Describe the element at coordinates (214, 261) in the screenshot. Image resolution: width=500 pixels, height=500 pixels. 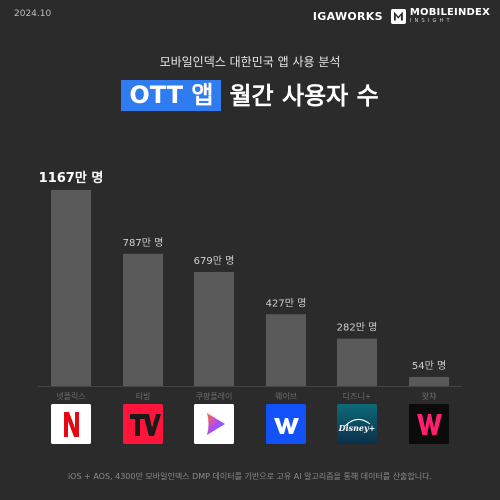
I see `value-label-coupangplay: 679만 명` at that location.